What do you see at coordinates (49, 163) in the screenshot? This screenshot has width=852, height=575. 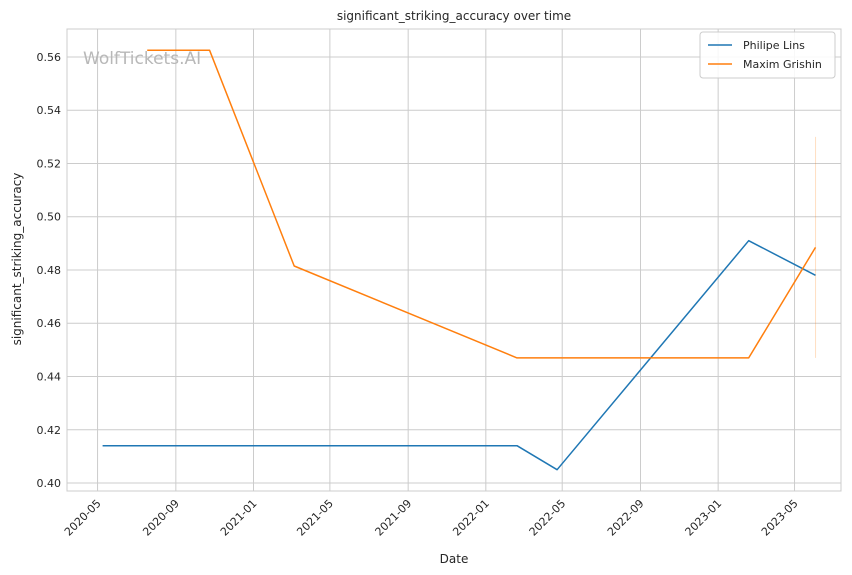 I see `y-tick-label: 0.52` at bounding box center [49, 163].